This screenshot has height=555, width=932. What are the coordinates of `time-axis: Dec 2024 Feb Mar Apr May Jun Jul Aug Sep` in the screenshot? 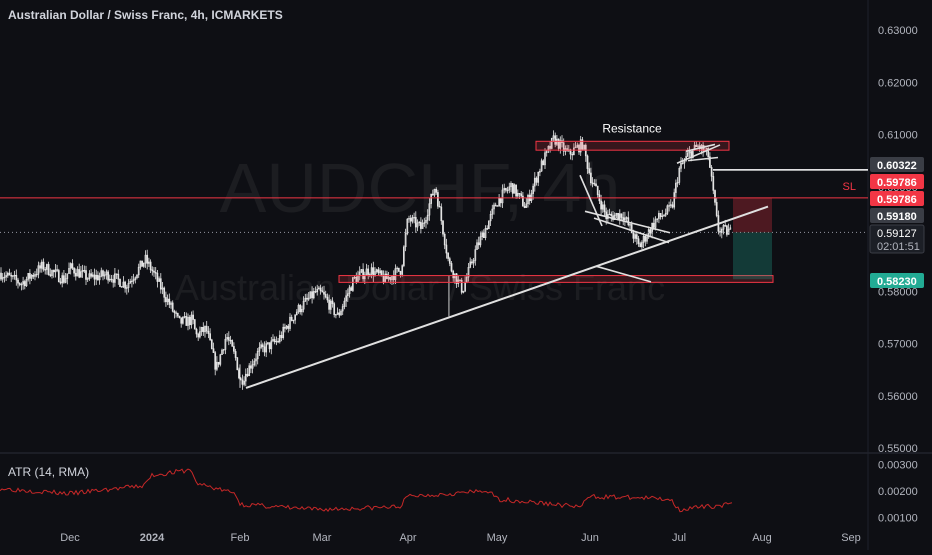 It's located at (460, 538).